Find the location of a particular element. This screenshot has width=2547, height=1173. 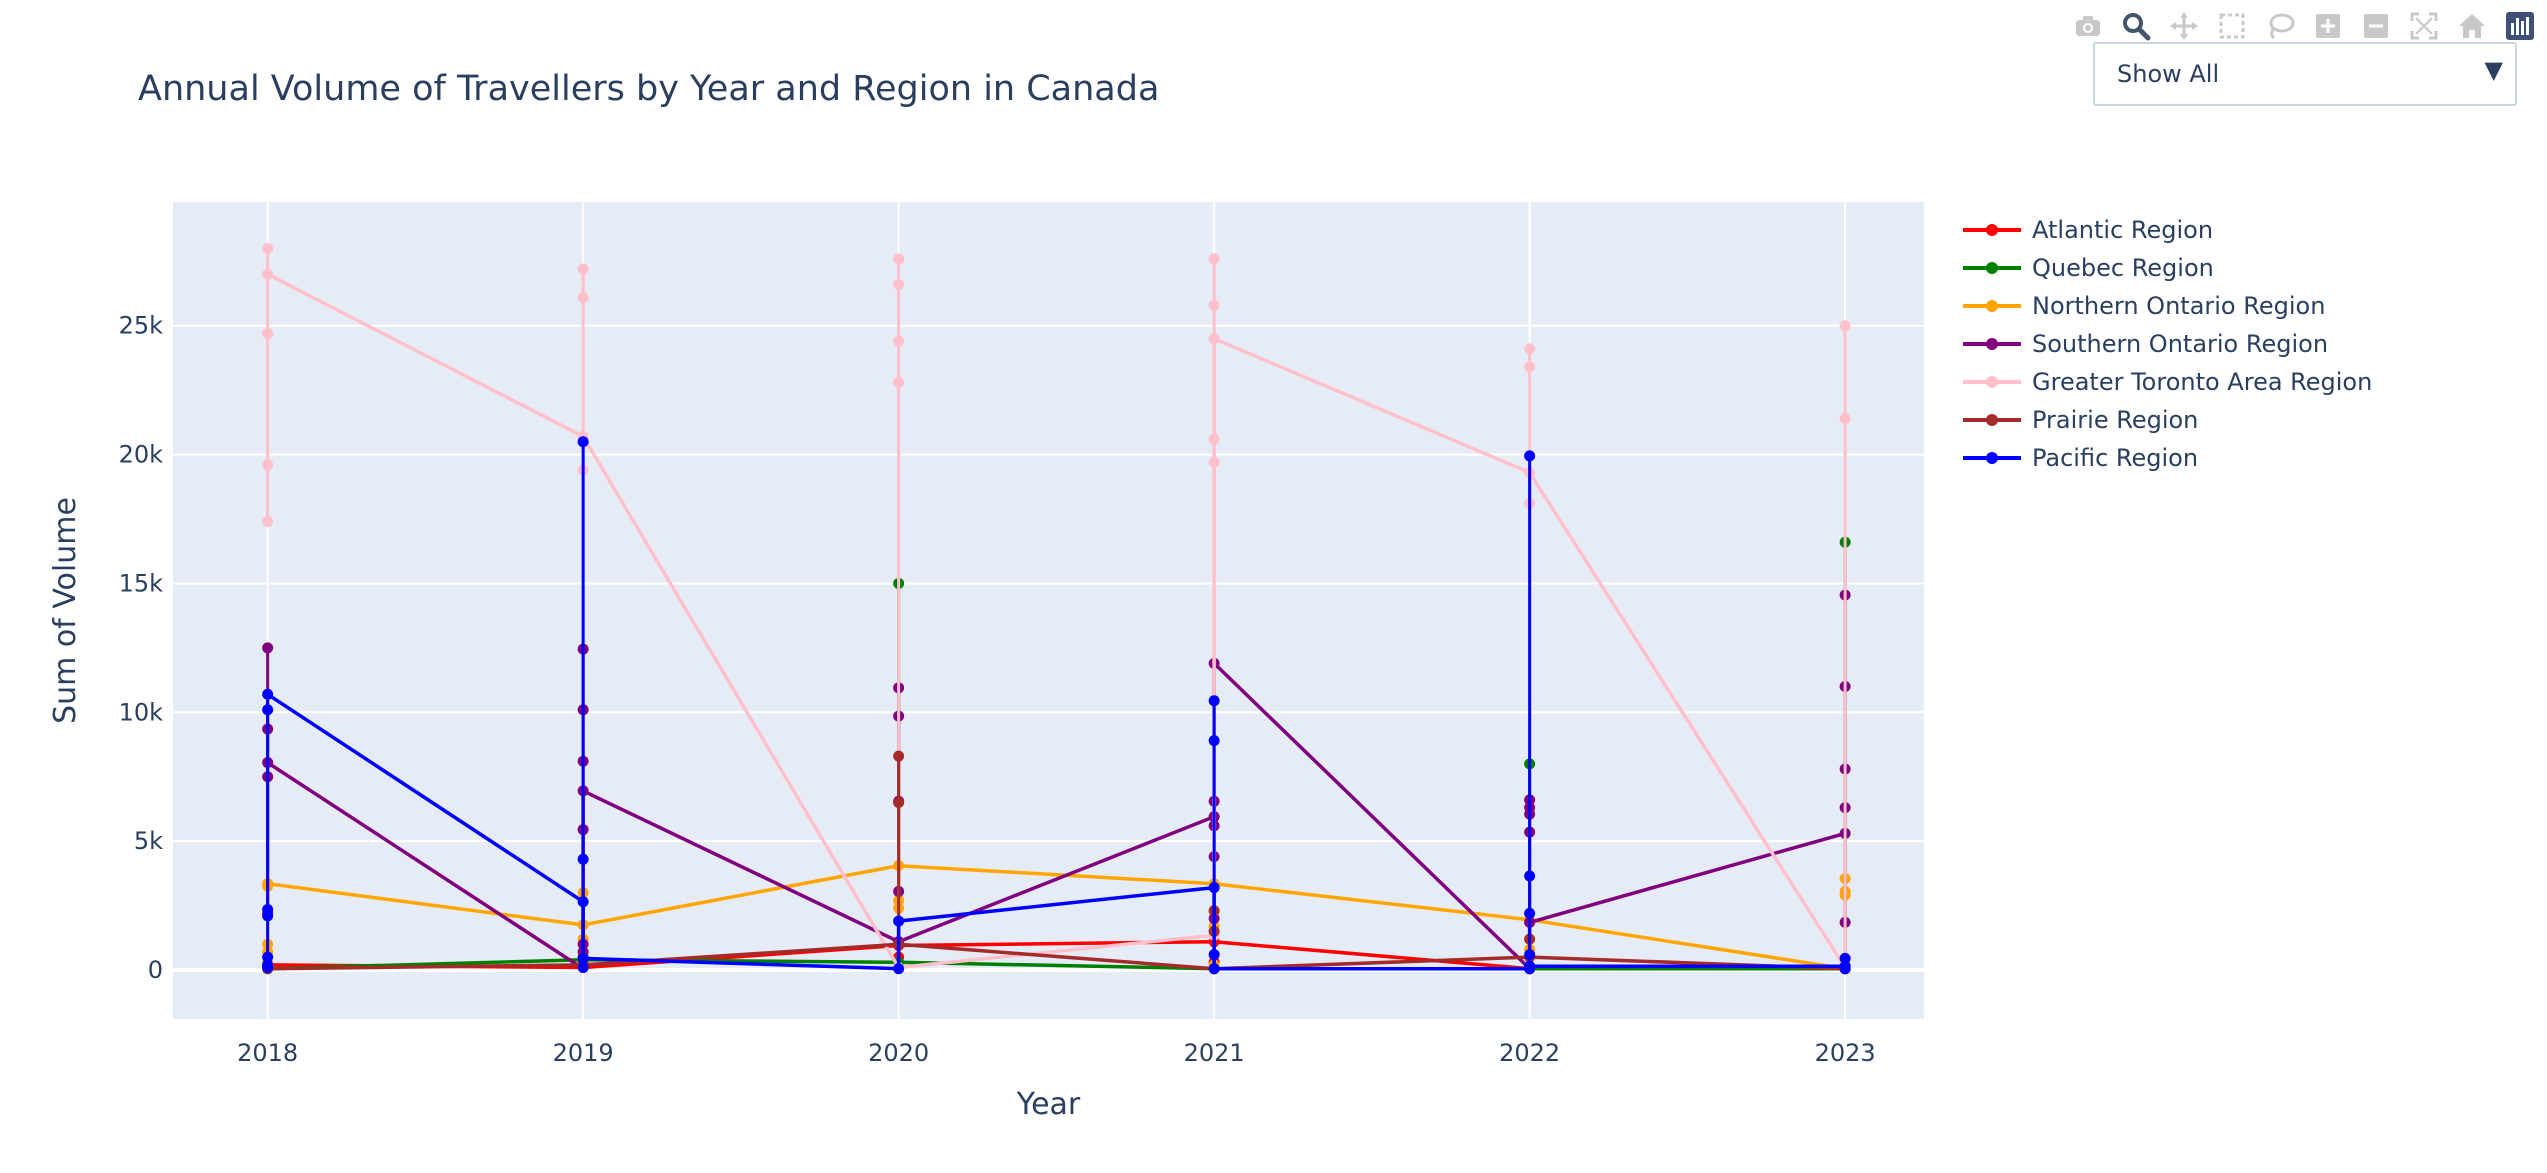

camera-icon is located at coordinates (2088, 26).